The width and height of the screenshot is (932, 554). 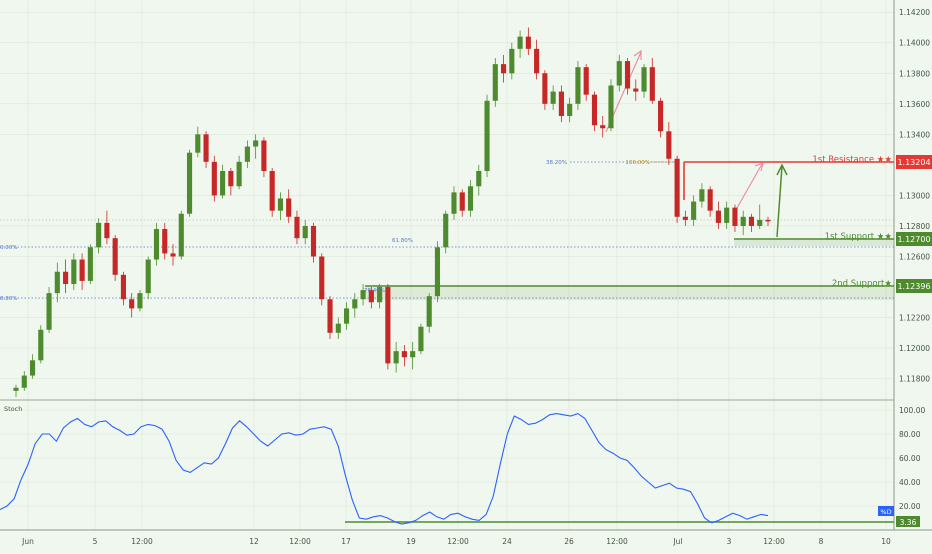 I want to click on price-tick-label: 1.13400, so click(x=914, y=134).